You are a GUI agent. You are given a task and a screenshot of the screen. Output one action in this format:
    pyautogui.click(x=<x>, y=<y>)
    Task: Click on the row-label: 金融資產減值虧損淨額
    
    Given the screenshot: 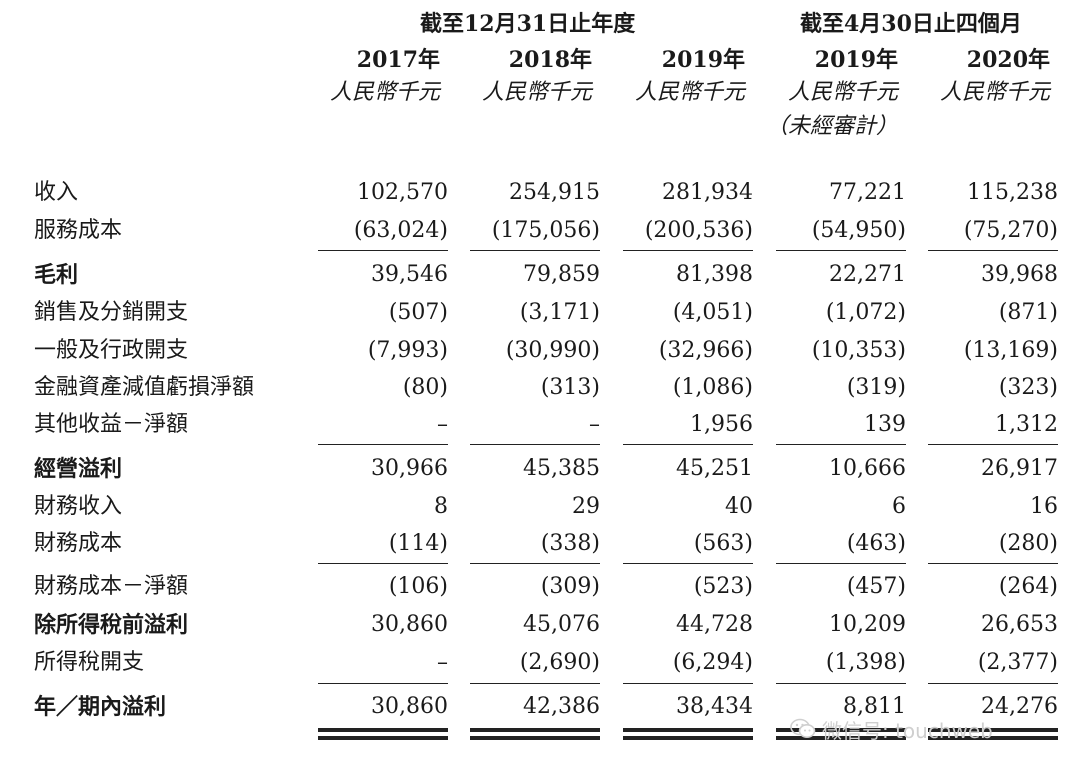 What is the action you would take?
    pyautogui.click(x=144, y=387)
    